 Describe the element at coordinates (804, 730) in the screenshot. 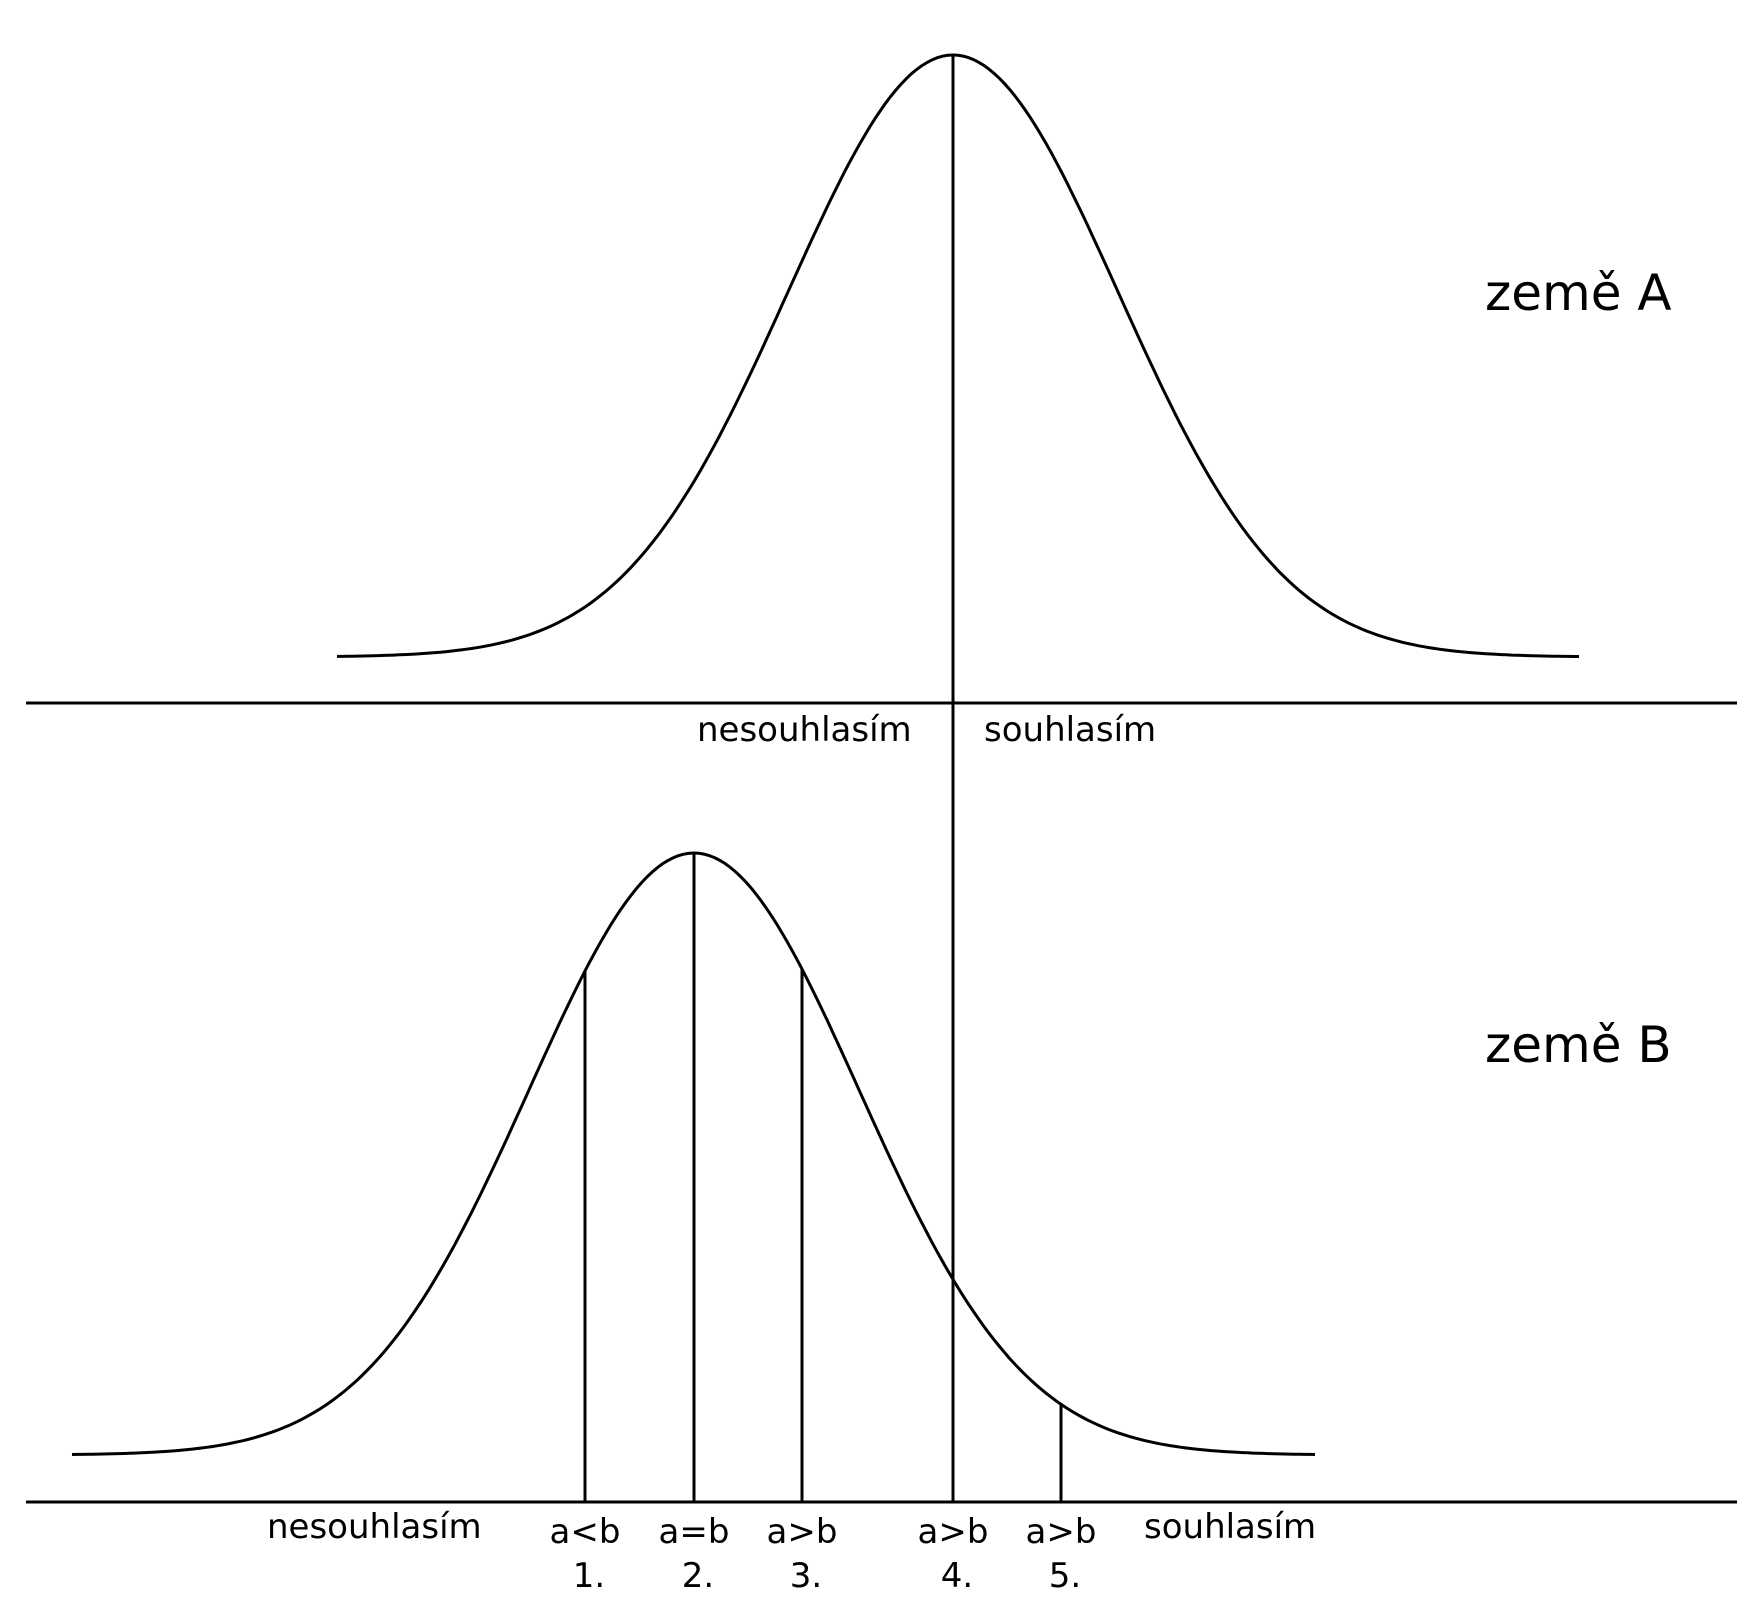

I see `country-a-left-label: nesouhlasím` at that location.